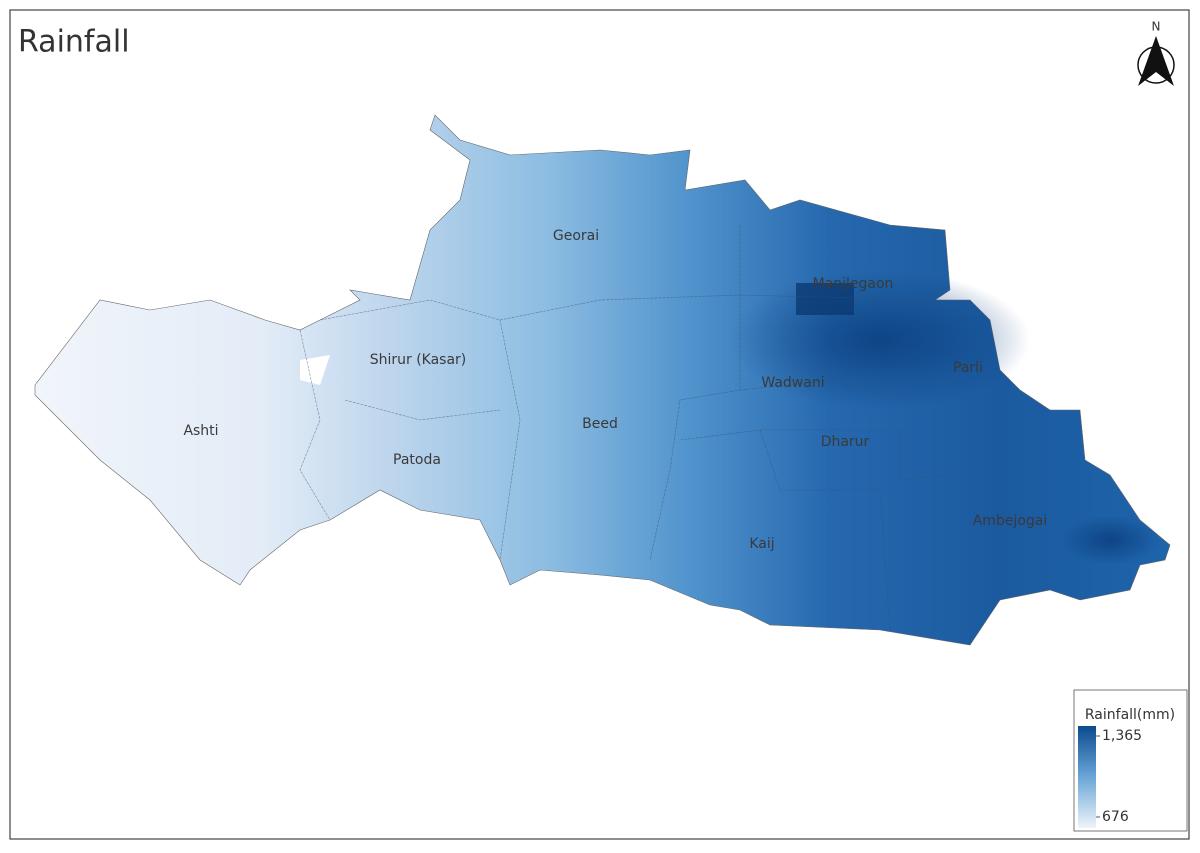 The image size is (1200, 853). What do you see at coordinates (74, 42) in the screenshot?
I see `map-title: Rainfall` at bounding box center [74, 42].